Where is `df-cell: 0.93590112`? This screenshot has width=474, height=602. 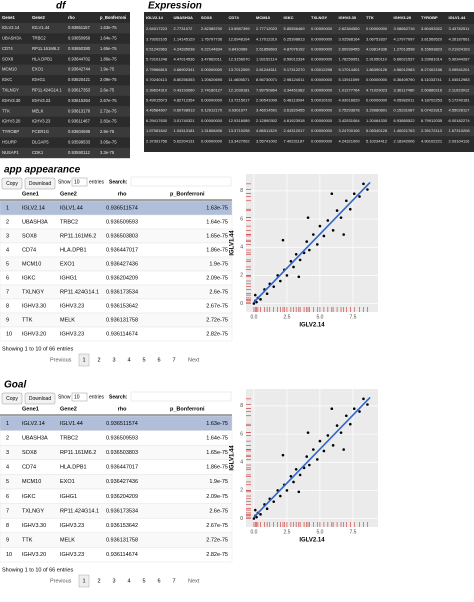
df-cell: 0.93590112 is located at coordinates (79, 152).